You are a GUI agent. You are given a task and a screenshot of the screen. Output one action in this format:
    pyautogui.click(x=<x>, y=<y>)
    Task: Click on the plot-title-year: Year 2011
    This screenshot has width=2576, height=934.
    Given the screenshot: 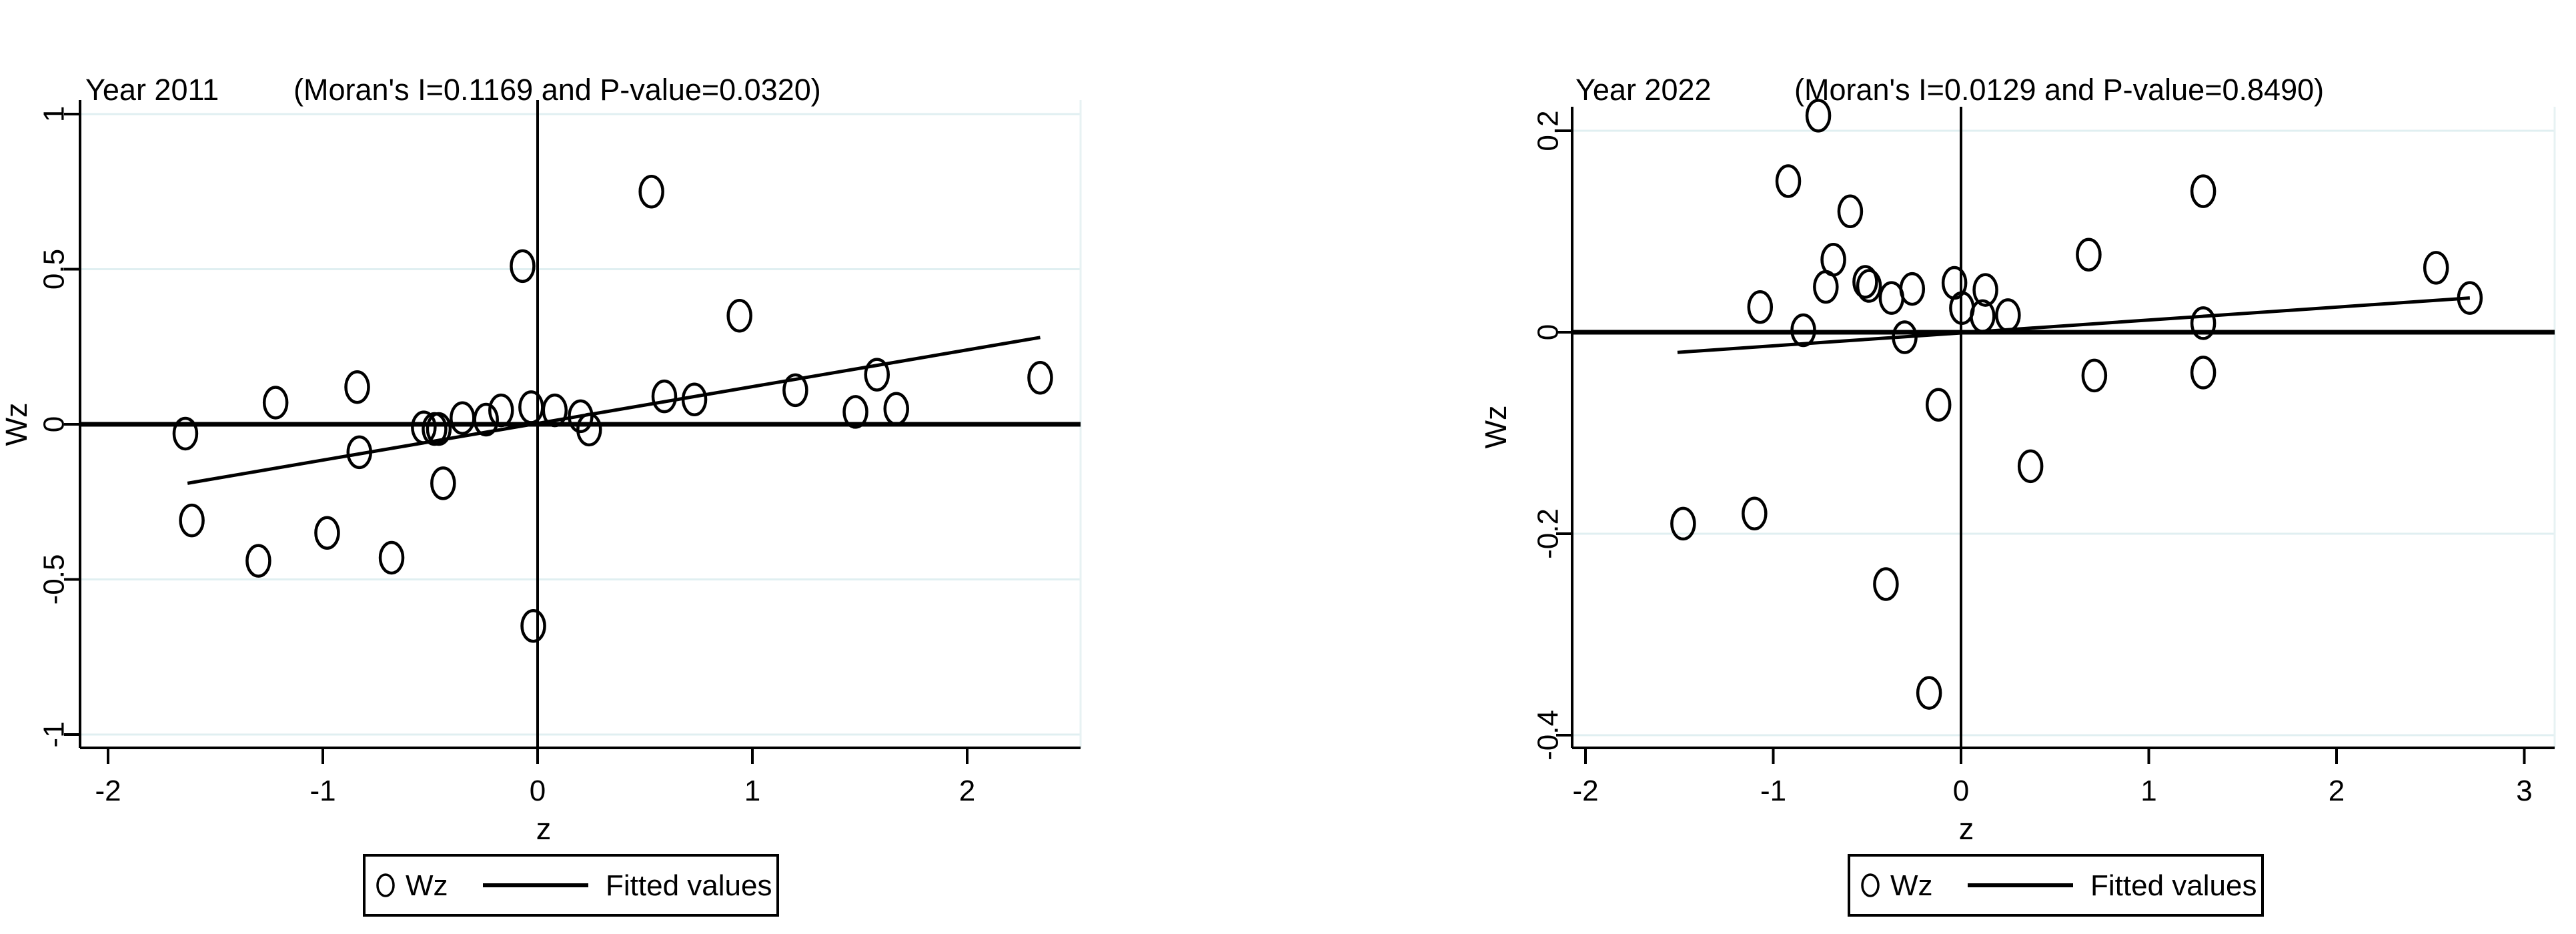 What is the action you would take?
    pyautogui.click(x=152, y=90)
    